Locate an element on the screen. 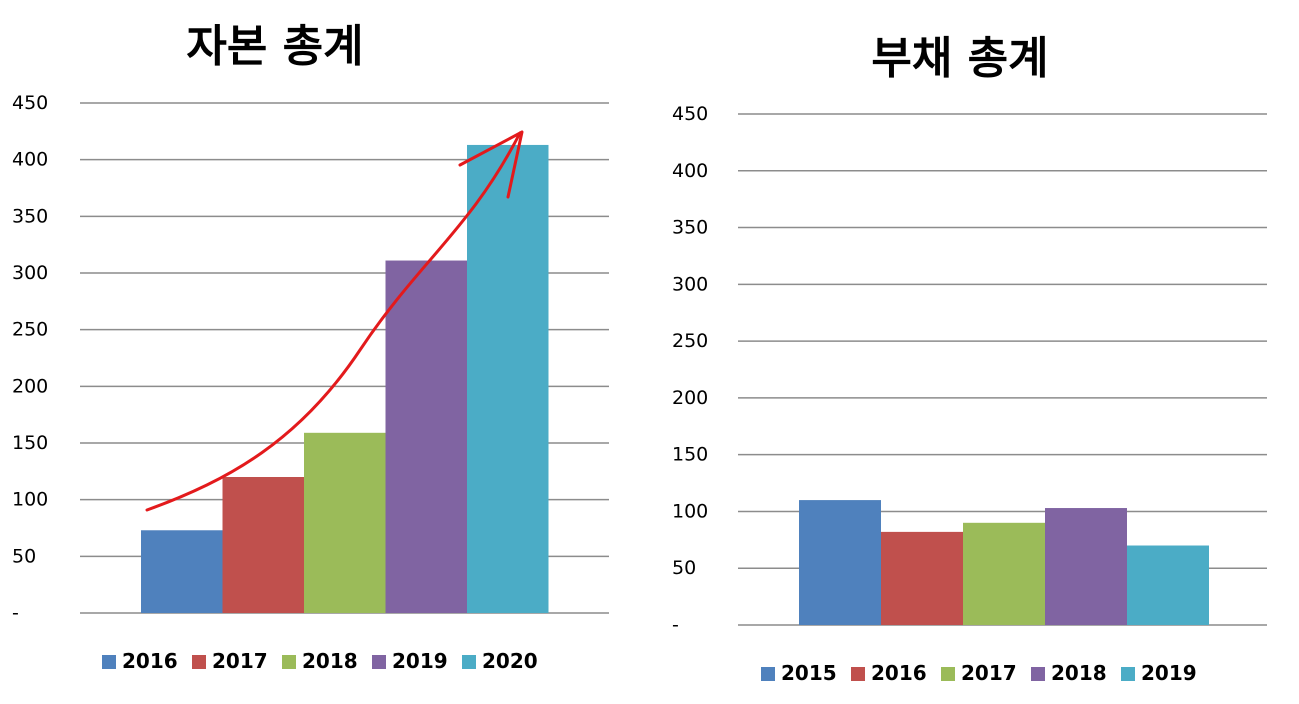 The height and width of the screenshot is (704, 1299). bar-2020 is located at coordinates (508, 378).